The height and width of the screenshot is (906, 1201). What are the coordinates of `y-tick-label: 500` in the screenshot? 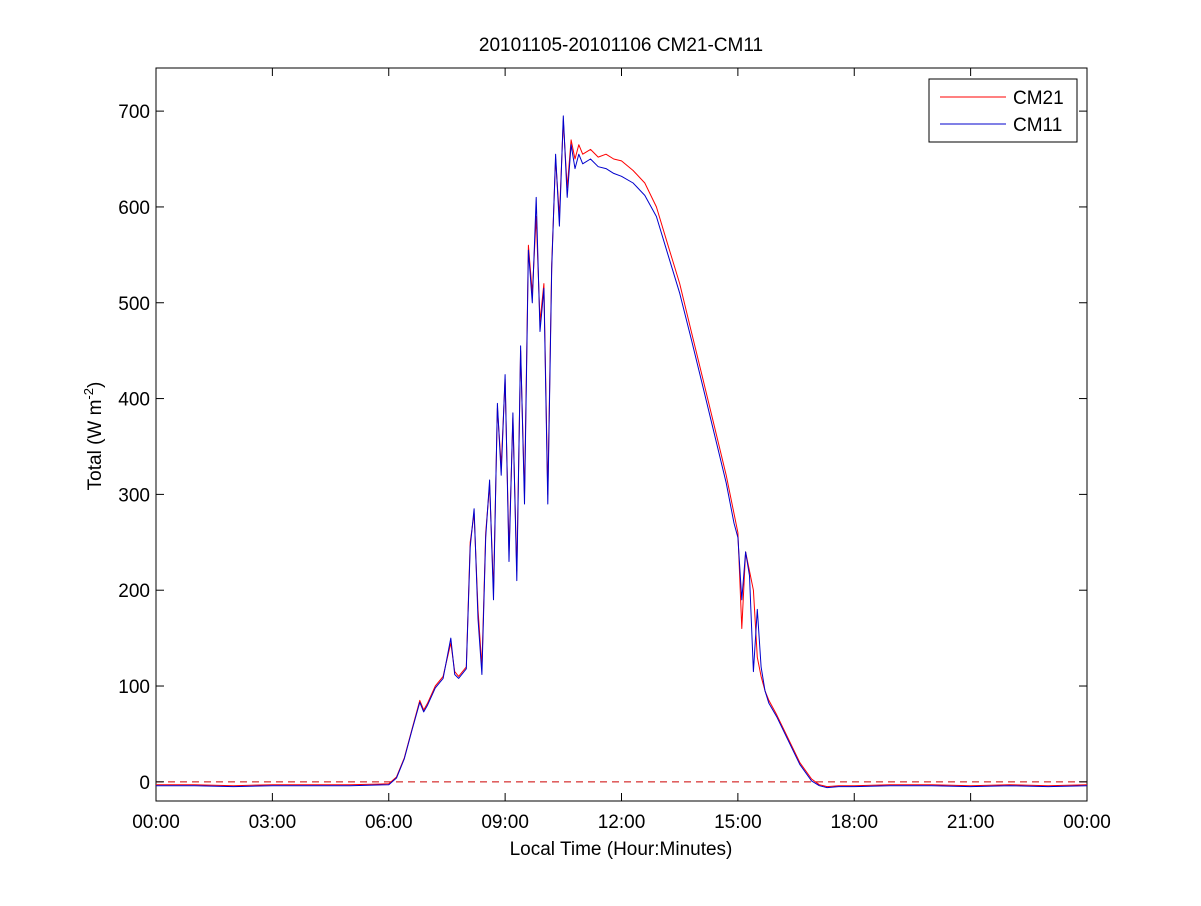 It's located at (134, 304).